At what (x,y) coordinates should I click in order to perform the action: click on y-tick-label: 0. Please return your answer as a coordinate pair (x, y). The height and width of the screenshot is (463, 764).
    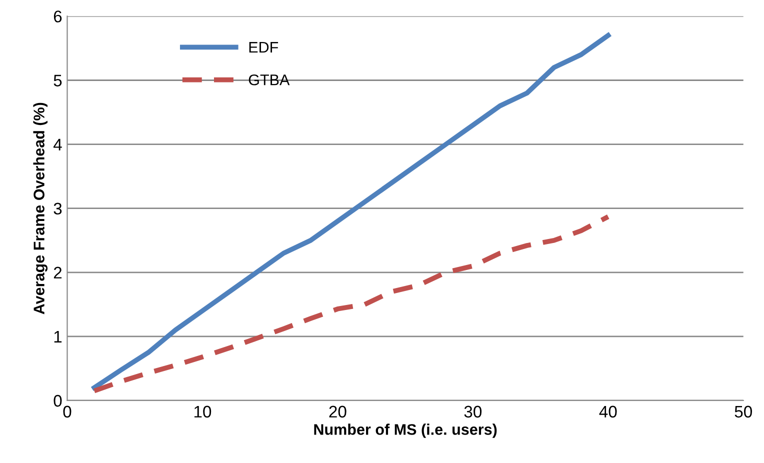
    Looking at the image, I should click on (58, 400).